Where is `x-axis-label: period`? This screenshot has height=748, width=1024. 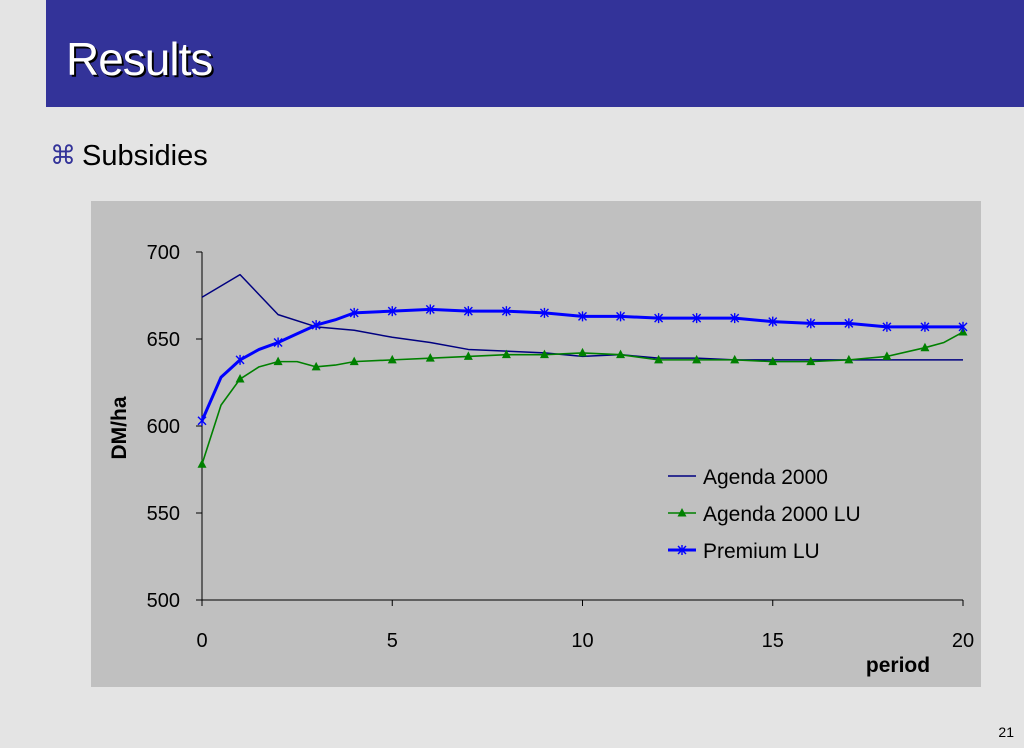
x-axis-label: period is located at coordinates (898, 665).